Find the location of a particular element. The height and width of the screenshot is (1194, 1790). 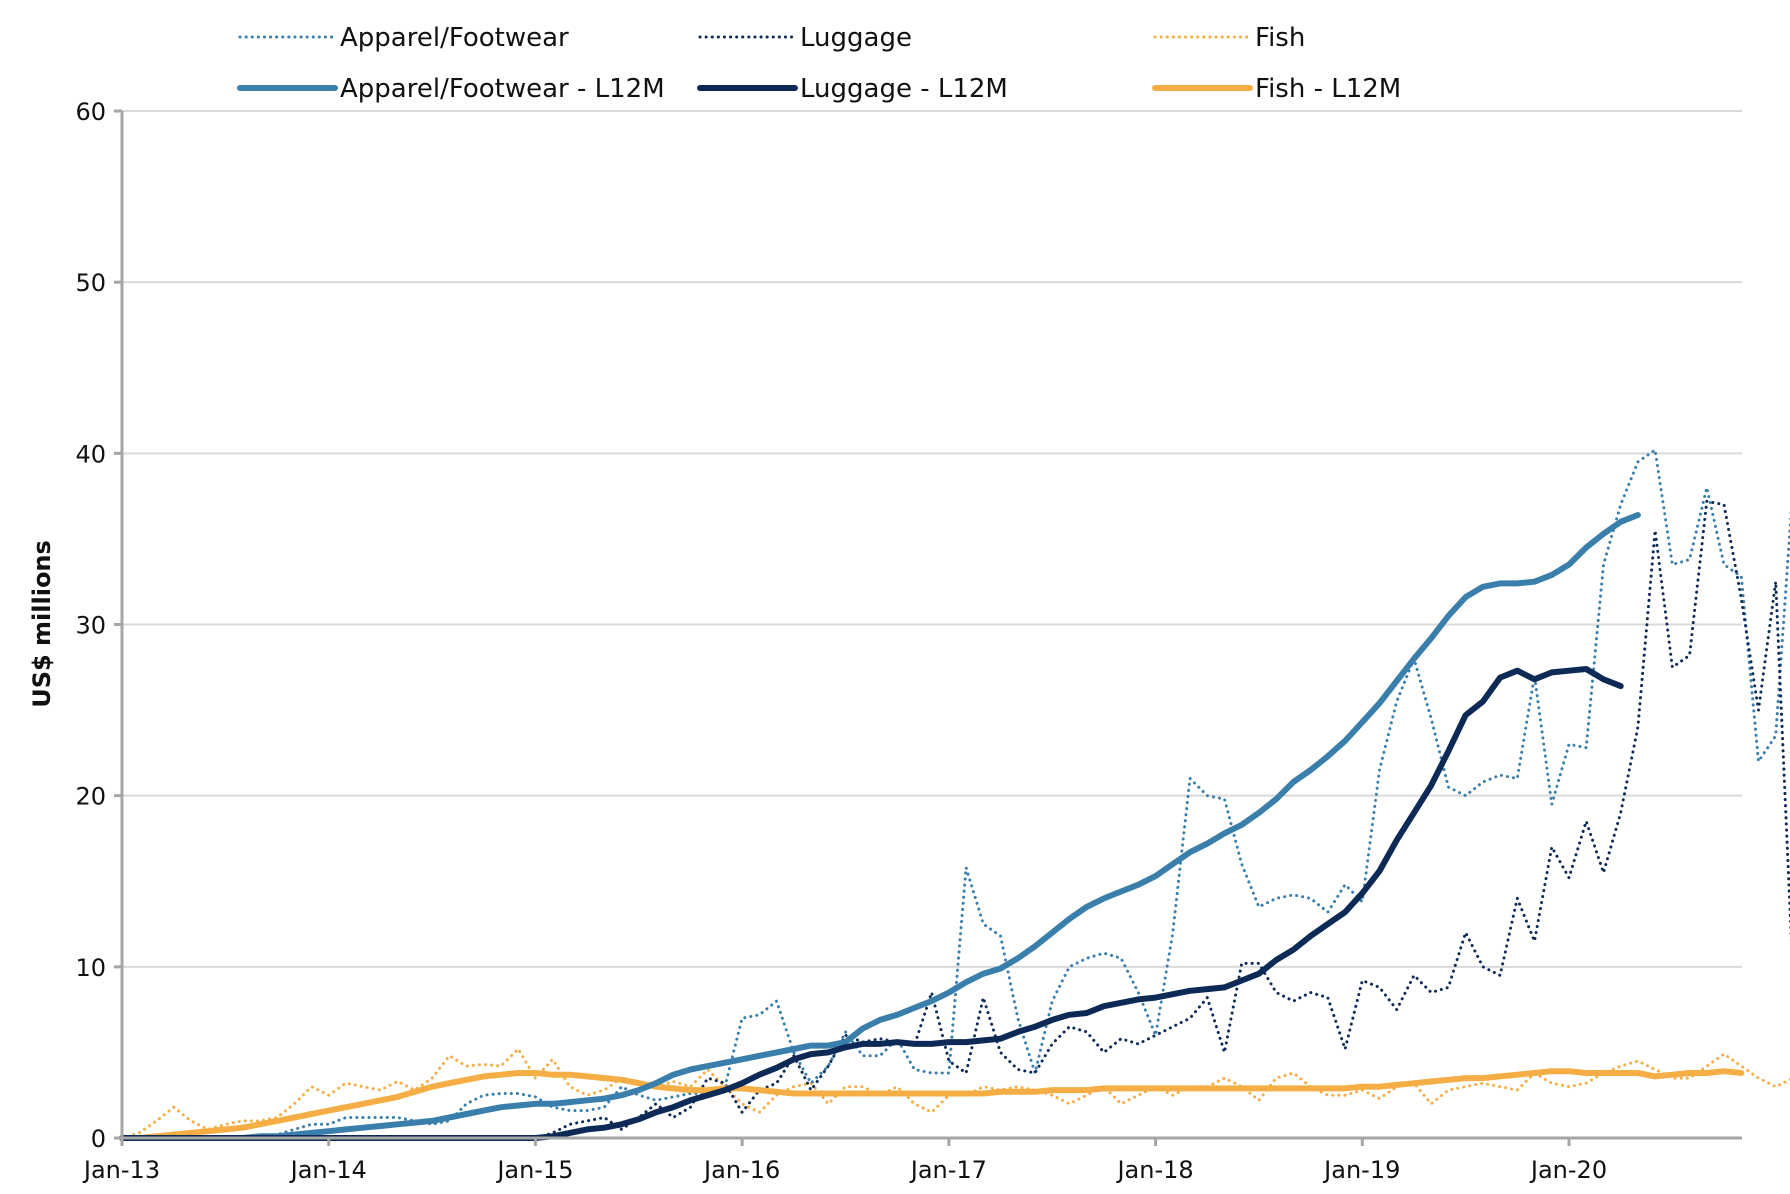

legend-item: Apparel/Footwear is located at coordinates (403, 38).